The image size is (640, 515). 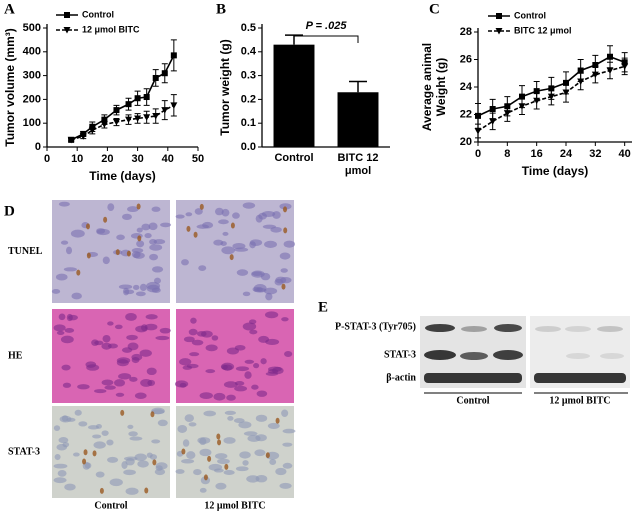 I want to click on x-tick-label: 0, so click(x=47, y=159).